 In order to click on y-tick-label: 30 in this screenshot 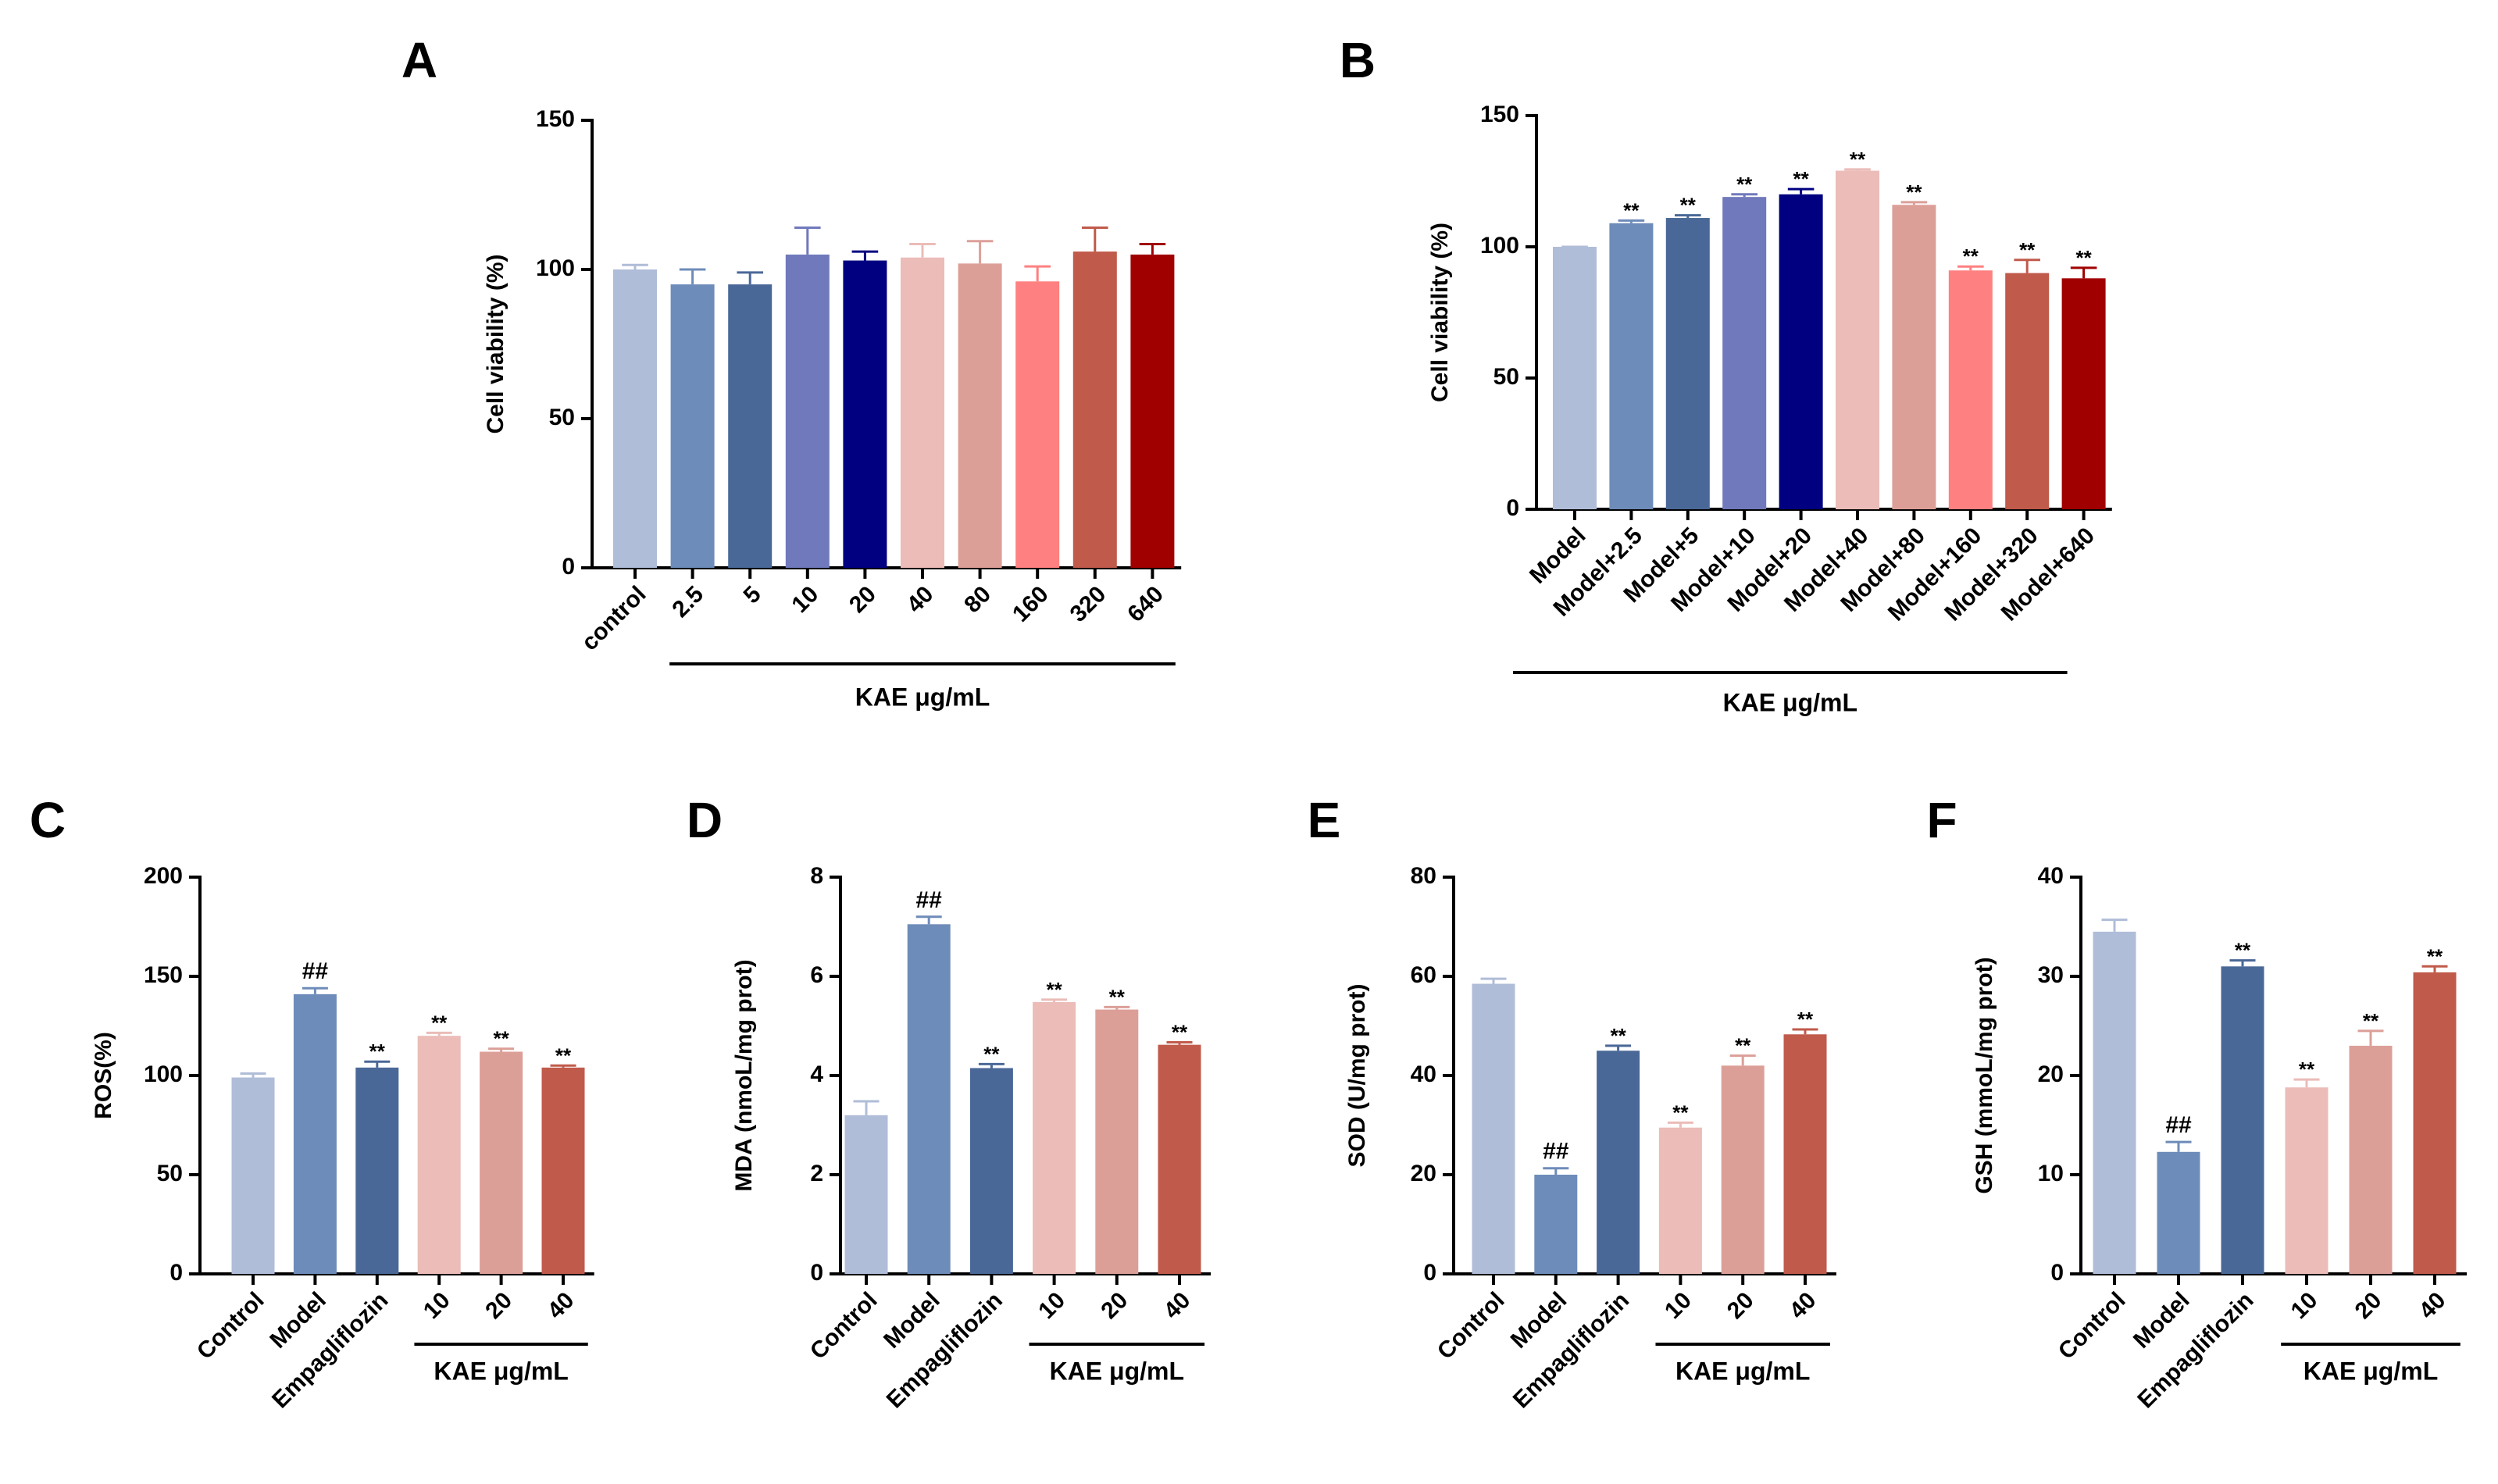, I will do `click(2051, 975)`.